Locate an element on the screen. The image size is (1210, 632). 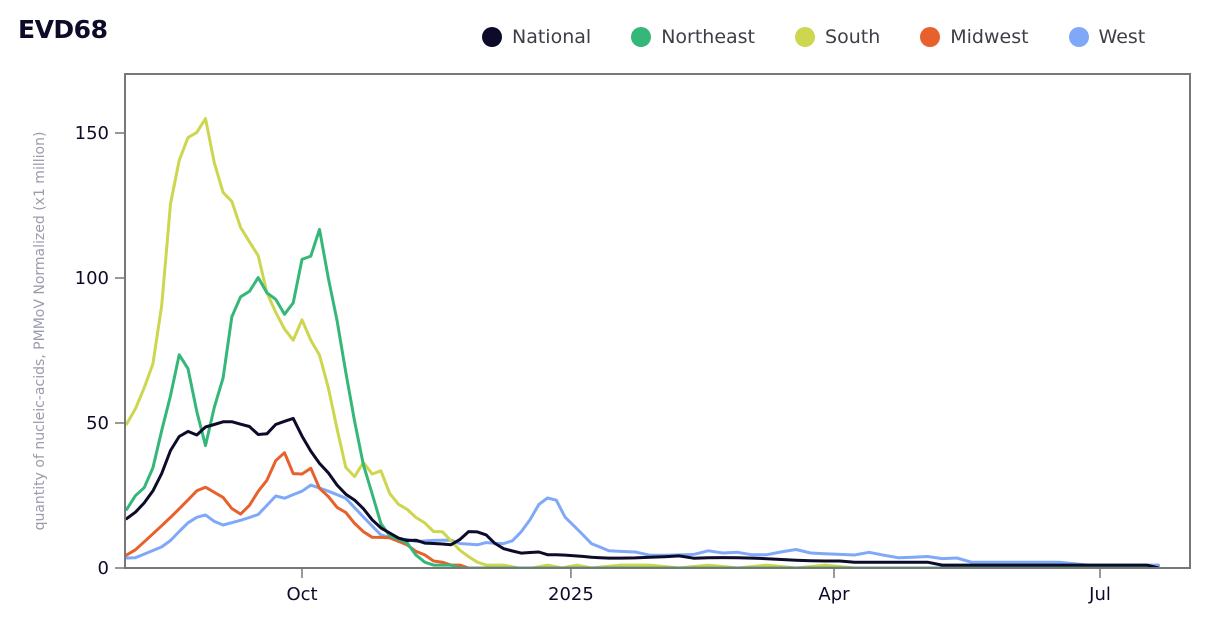
y-tick-label: 150 is located at coordinates (92, 133).